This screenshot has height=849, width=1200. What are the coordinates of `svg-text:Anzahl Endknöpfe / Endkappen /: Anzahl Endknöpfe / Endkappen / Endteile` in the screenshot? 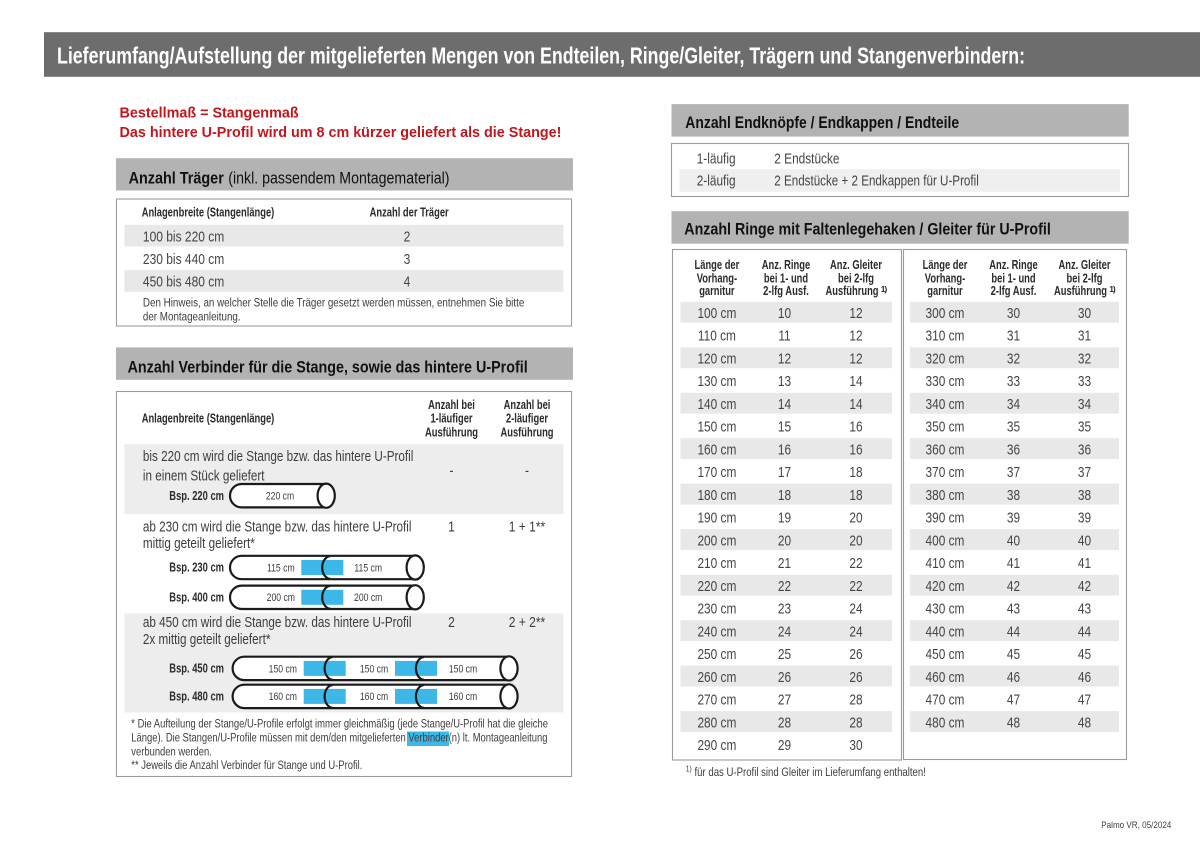 It's located at (822, 122).